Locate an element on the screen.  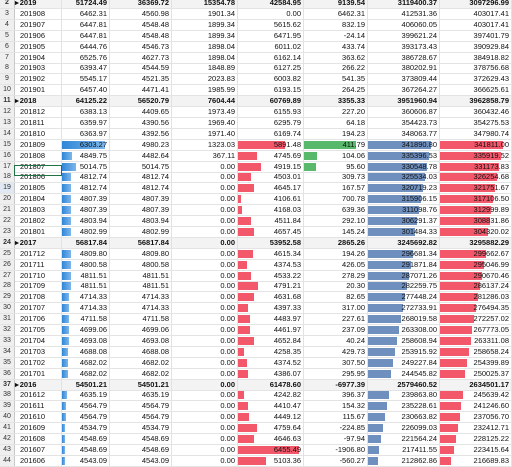
value-cell: 366625.61 is located at coordinates (476, 90).